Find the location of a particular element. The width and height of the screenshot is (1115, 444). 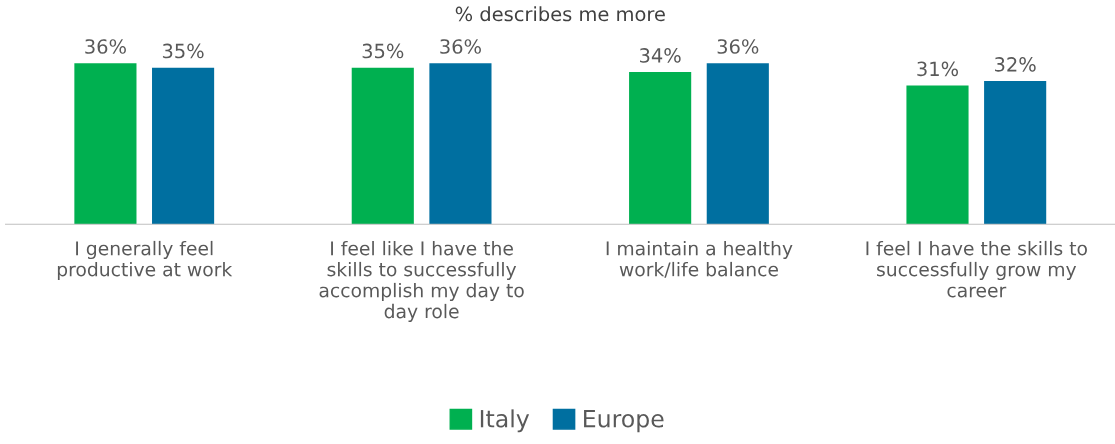

x-tick-label: I maintain a healthy work/life balance is located at coordinates (699, 259).